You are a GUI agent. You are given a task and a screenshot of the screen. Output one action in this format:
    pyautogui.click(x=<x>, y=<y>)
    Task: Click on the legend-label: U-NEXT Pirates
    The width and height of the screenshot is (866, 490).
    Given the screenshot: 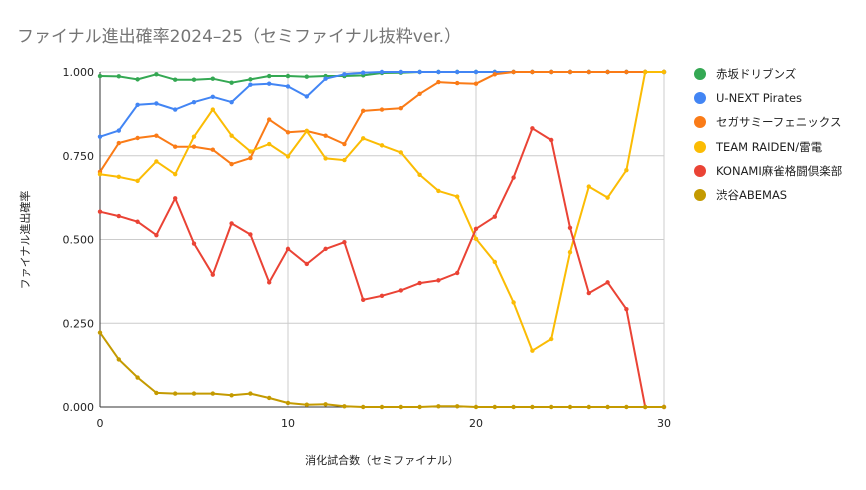 What is the action you would take?
    pyautogui.click(x=759, y=98)
    